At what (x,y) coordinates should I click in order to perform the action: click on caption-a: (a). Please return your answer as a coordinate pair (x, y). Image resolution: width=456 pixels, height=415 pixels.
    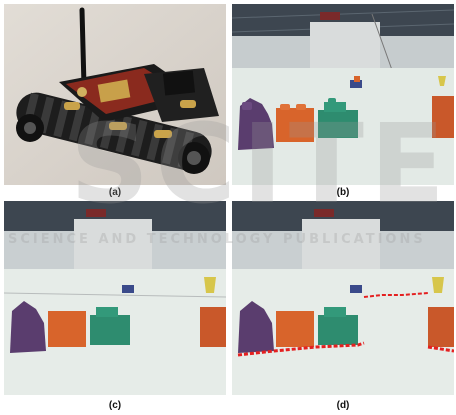
    Looking at the image, I should click on (115, 192).